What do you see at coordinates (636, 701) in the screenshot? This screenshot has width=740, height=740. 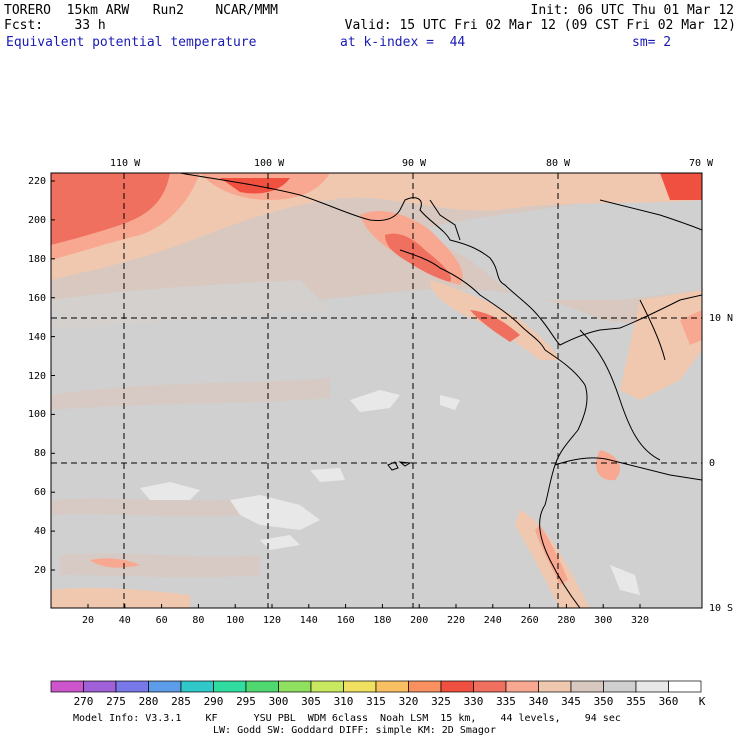 I see `colorbar-label: 355` at bounding box center [636, 701].